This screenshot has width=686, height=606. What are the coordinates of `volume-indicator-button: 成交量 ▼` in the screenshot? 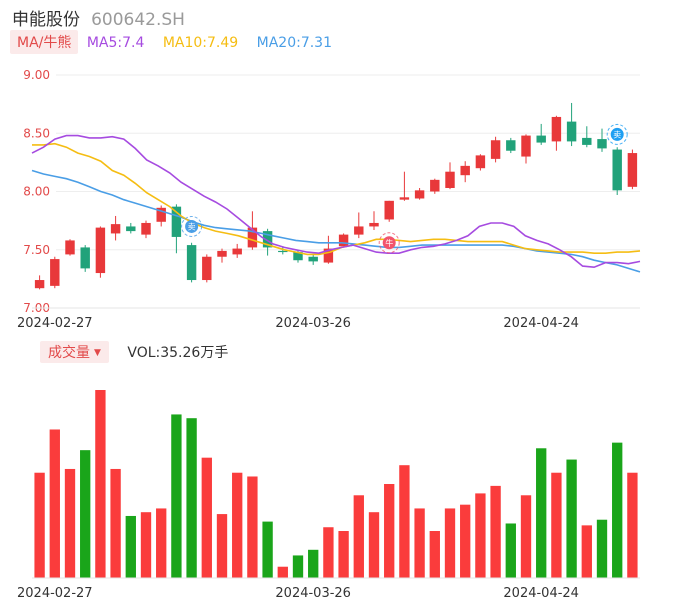 It's located at (74, 352).